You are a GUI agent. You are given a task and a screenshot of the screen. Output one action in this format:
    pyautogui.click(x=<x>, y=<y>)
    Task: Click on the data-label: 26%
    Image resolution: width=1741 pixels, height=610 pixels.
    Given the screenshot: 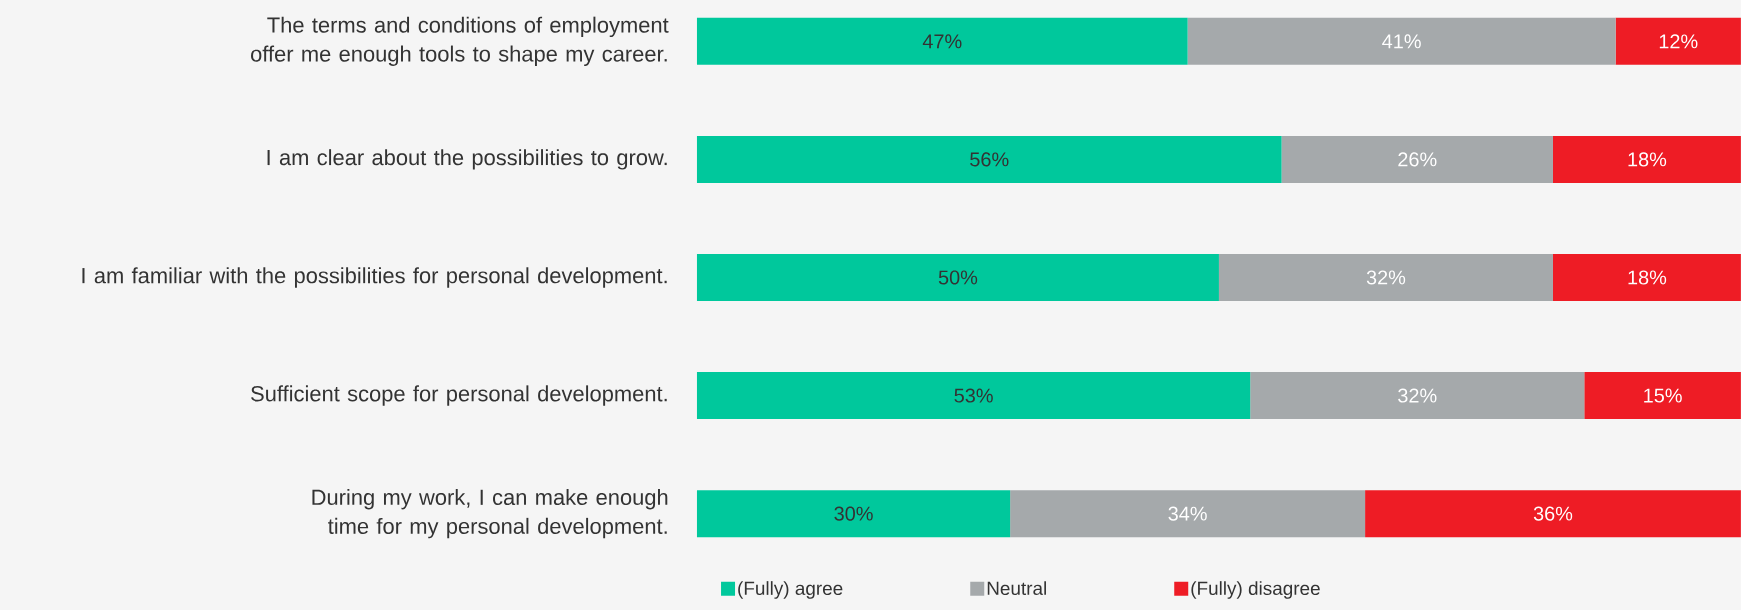 What is the action you would take?
    pyautogui.click(x=1417, y=159)
    